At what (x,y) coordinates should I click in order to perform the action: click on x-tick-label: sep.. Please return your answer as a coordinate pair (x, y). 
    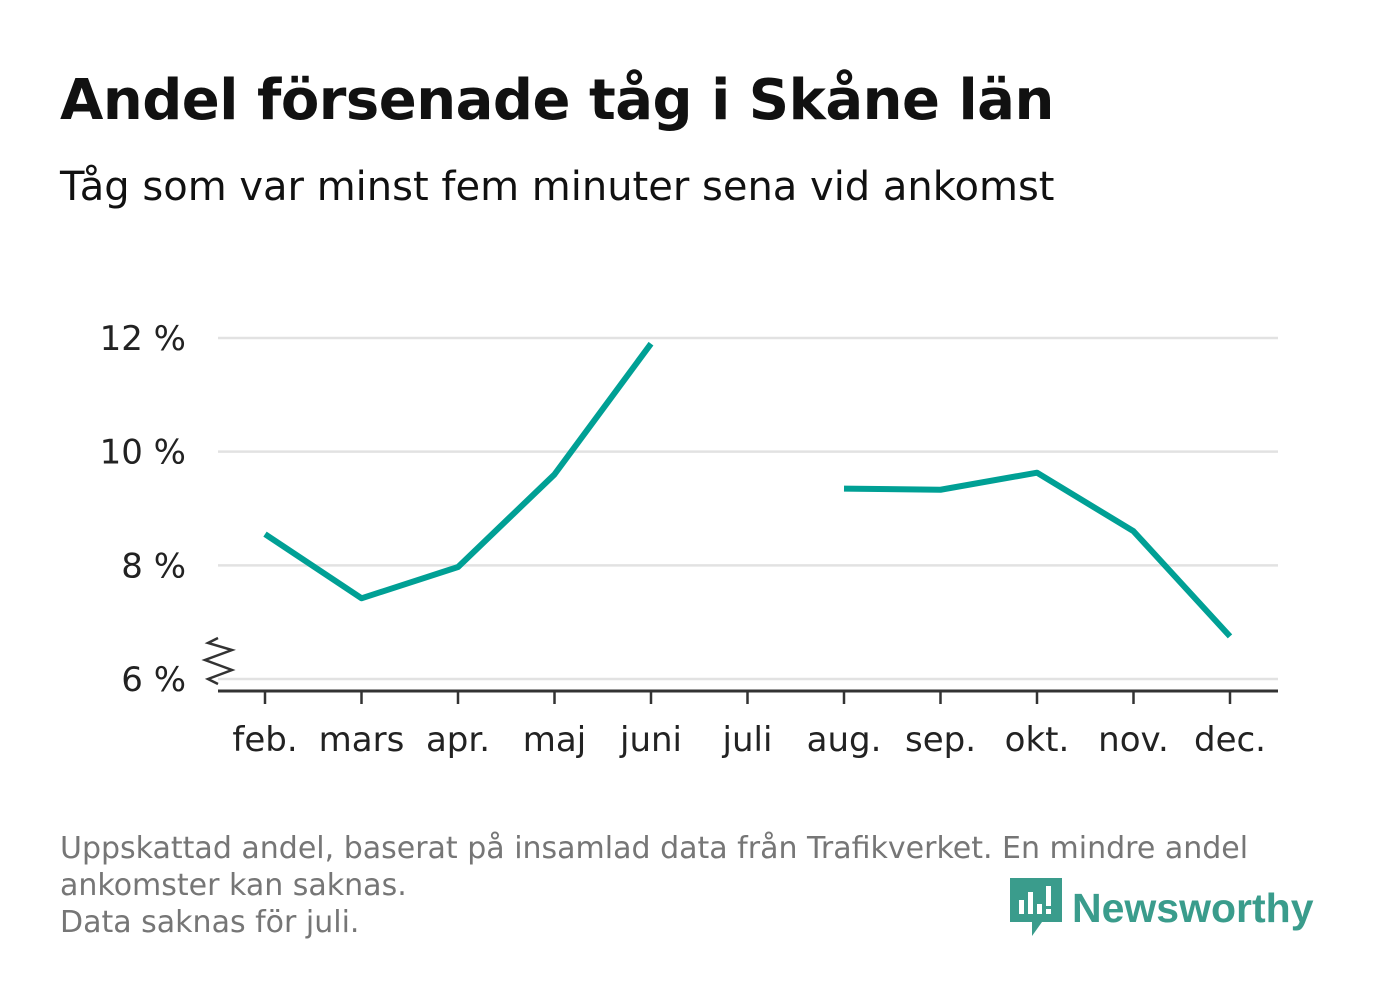
    Looking at the image, I should click on (940, 740).